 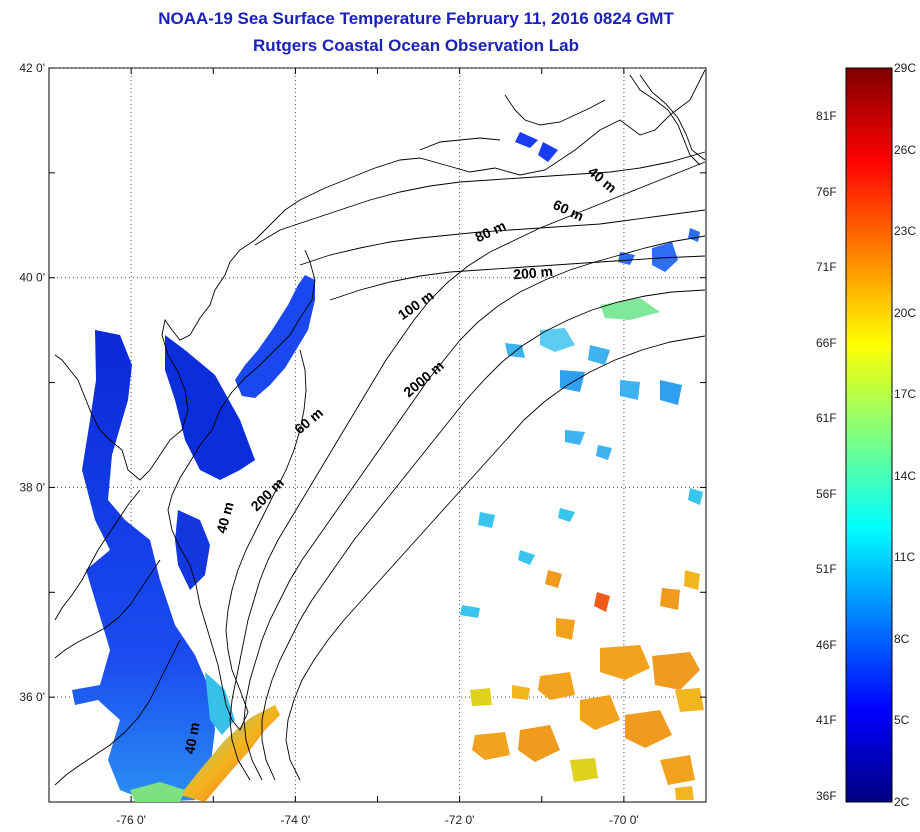 What do you see at coordinates (905, 149) in the screenshot?
I see `colorbar-celsius-label: 26C` at bounding box center [905, 149].